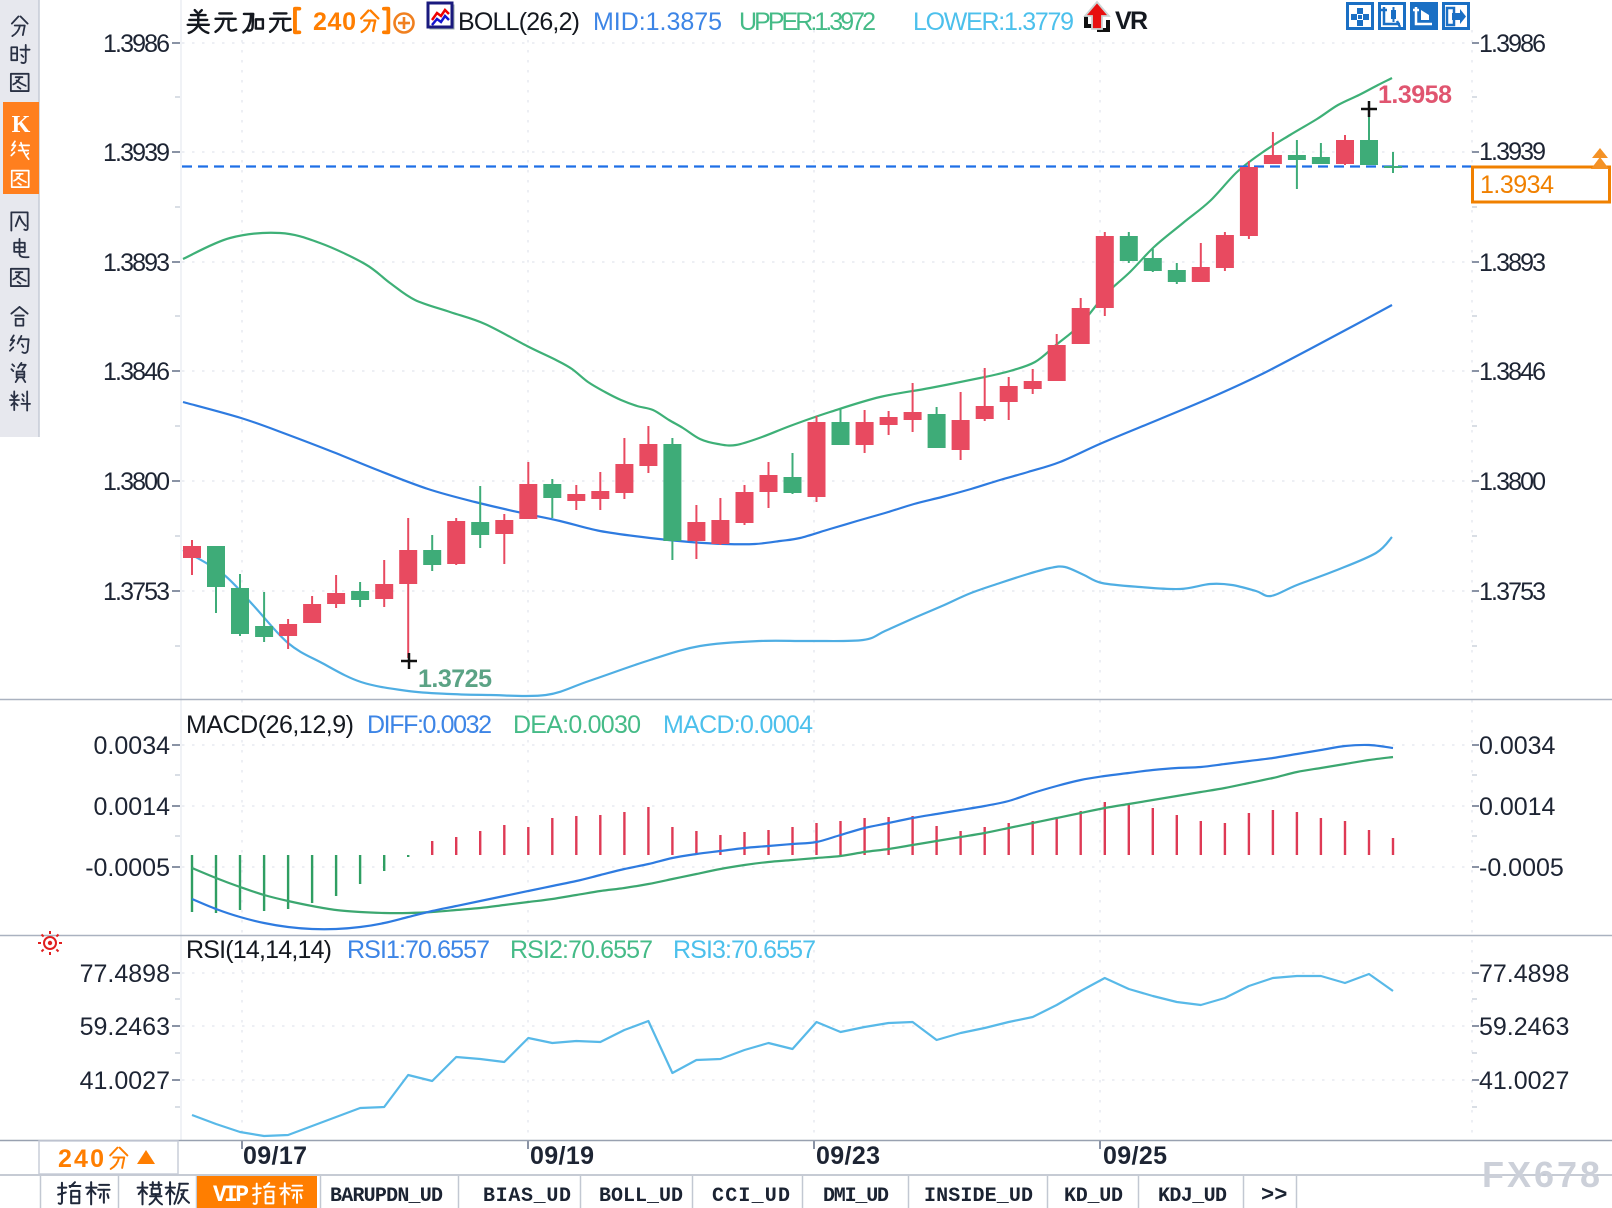  Describe the element at coordinates (577, 725) in the screenshot. I see `svg-text: DEA:0.0030` at that location.